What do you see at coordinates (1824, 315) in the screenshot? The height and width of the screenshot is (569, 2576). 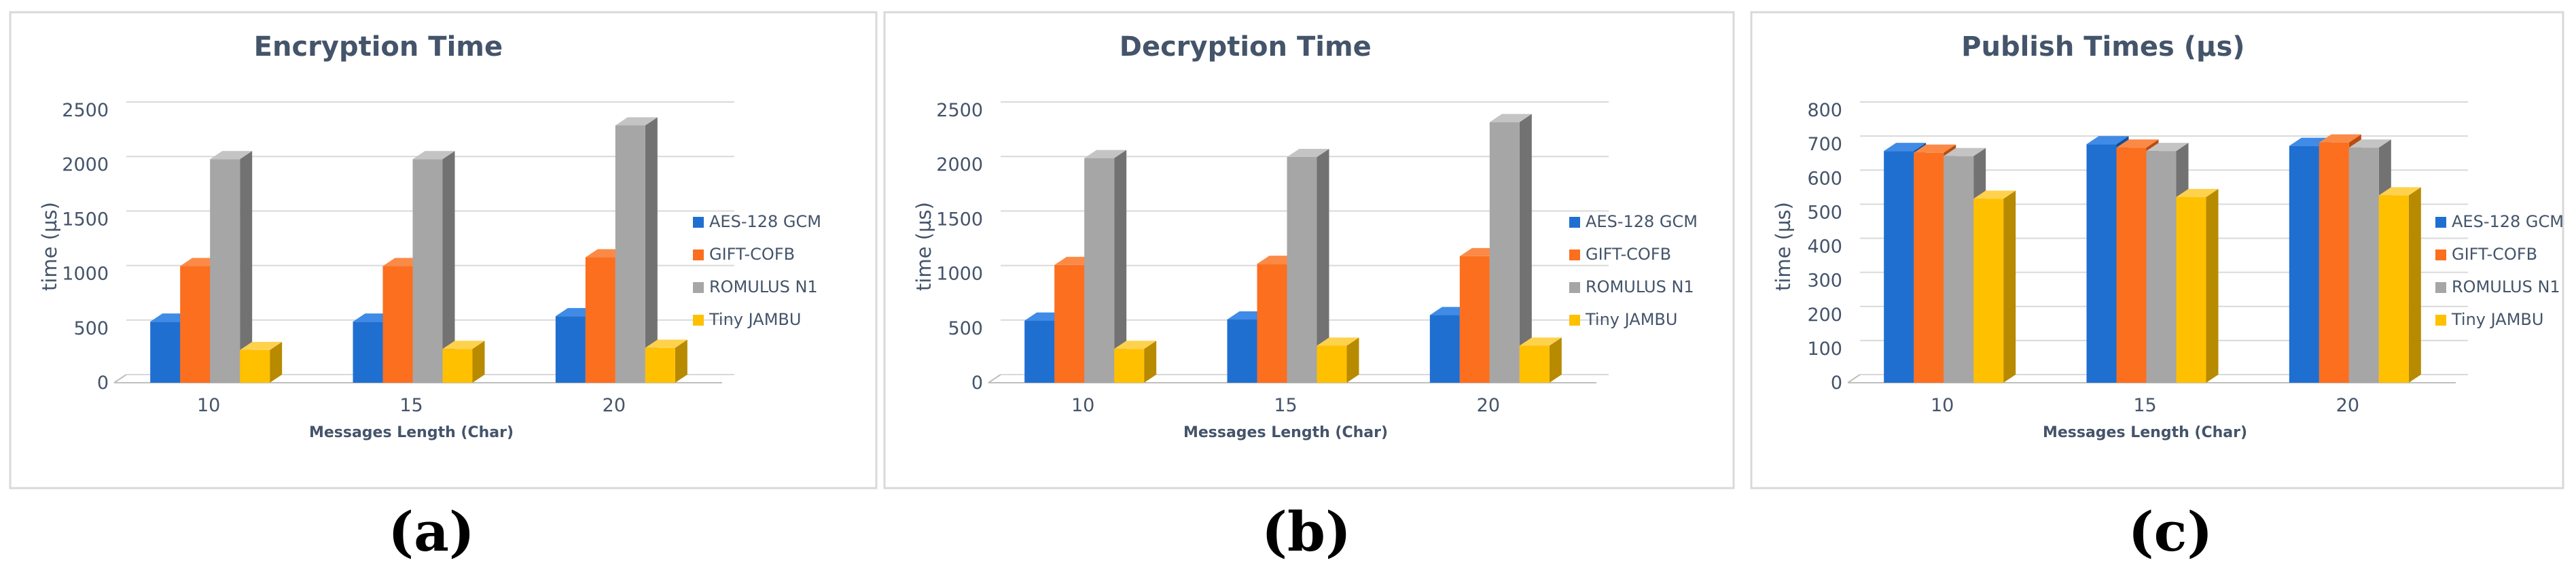 I see `y-tick-label: 200` at bounding box center [1824, 315].